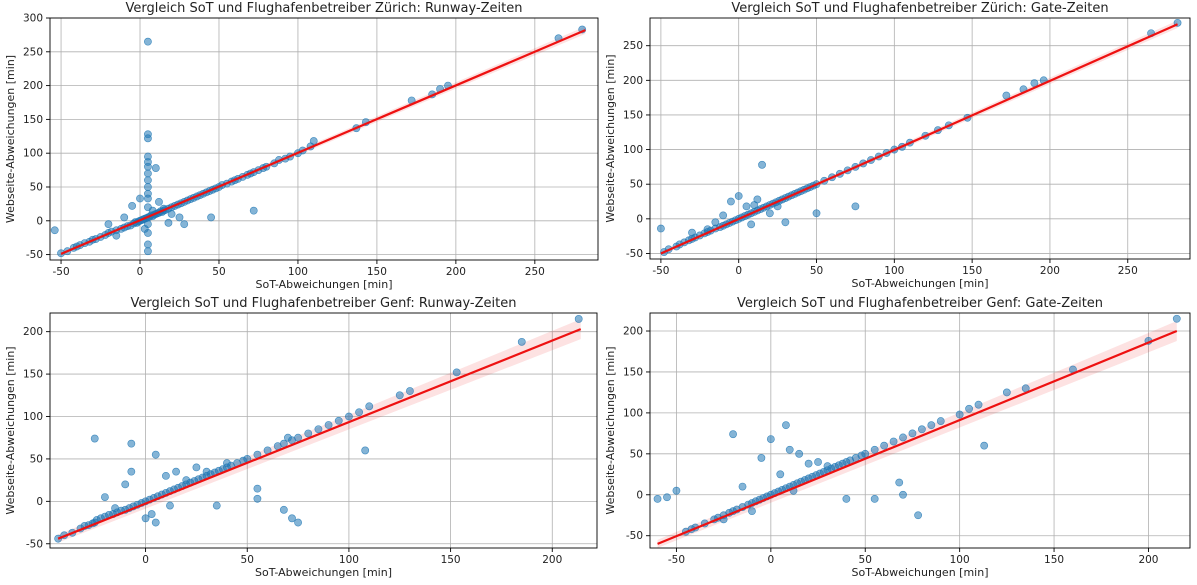 This screenshot has width=1197, height=585. Describe the element at coordinates (636, 185) in the screenshot. I see `y-tick-label: 50` at that location.